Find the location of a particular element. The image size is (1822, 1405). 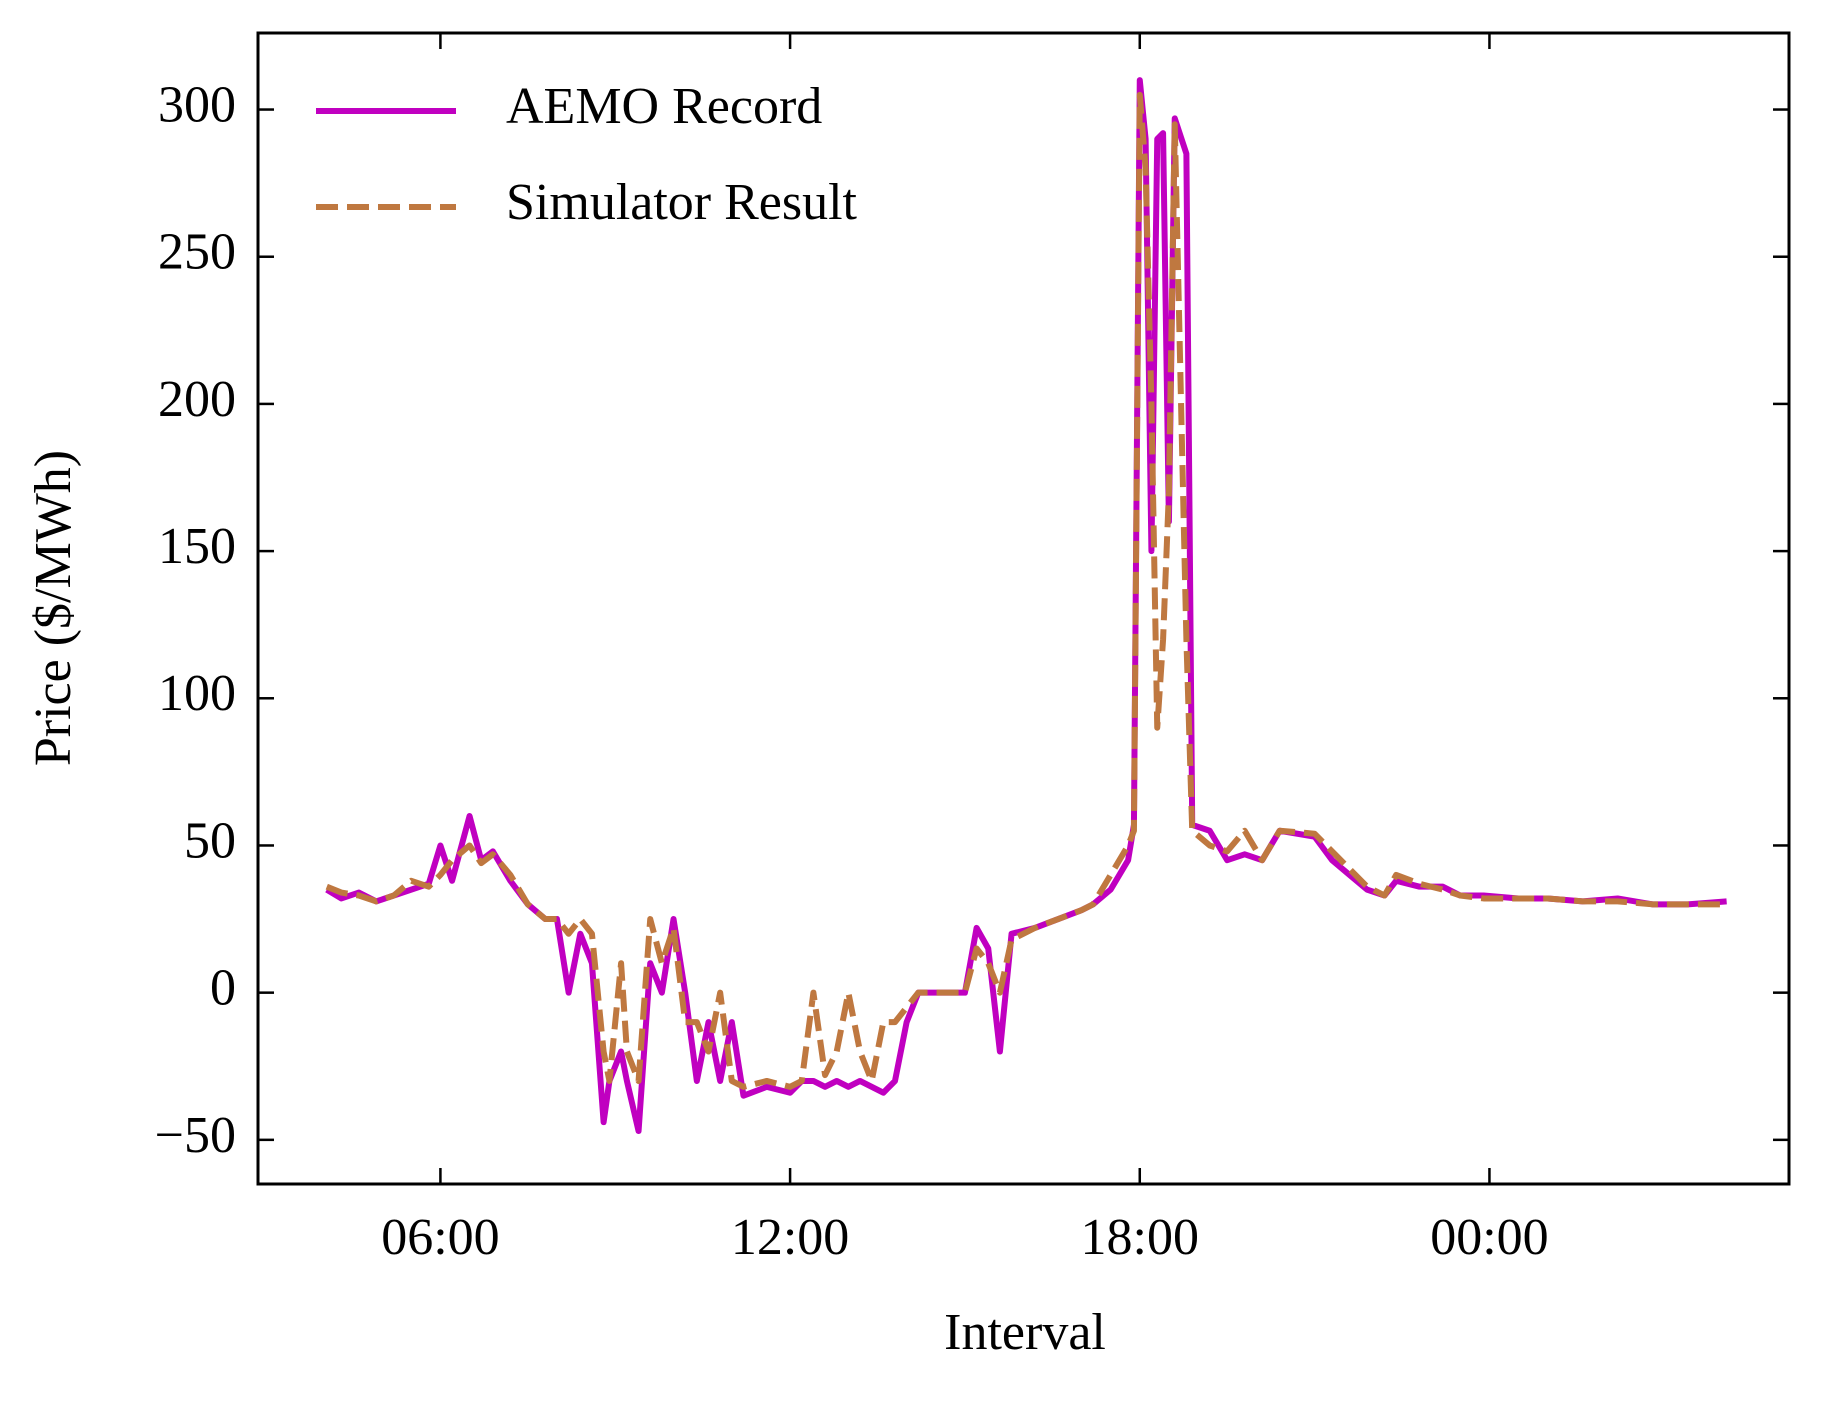

x-axis-label: Interval is located at coordinates (1025, 1332).